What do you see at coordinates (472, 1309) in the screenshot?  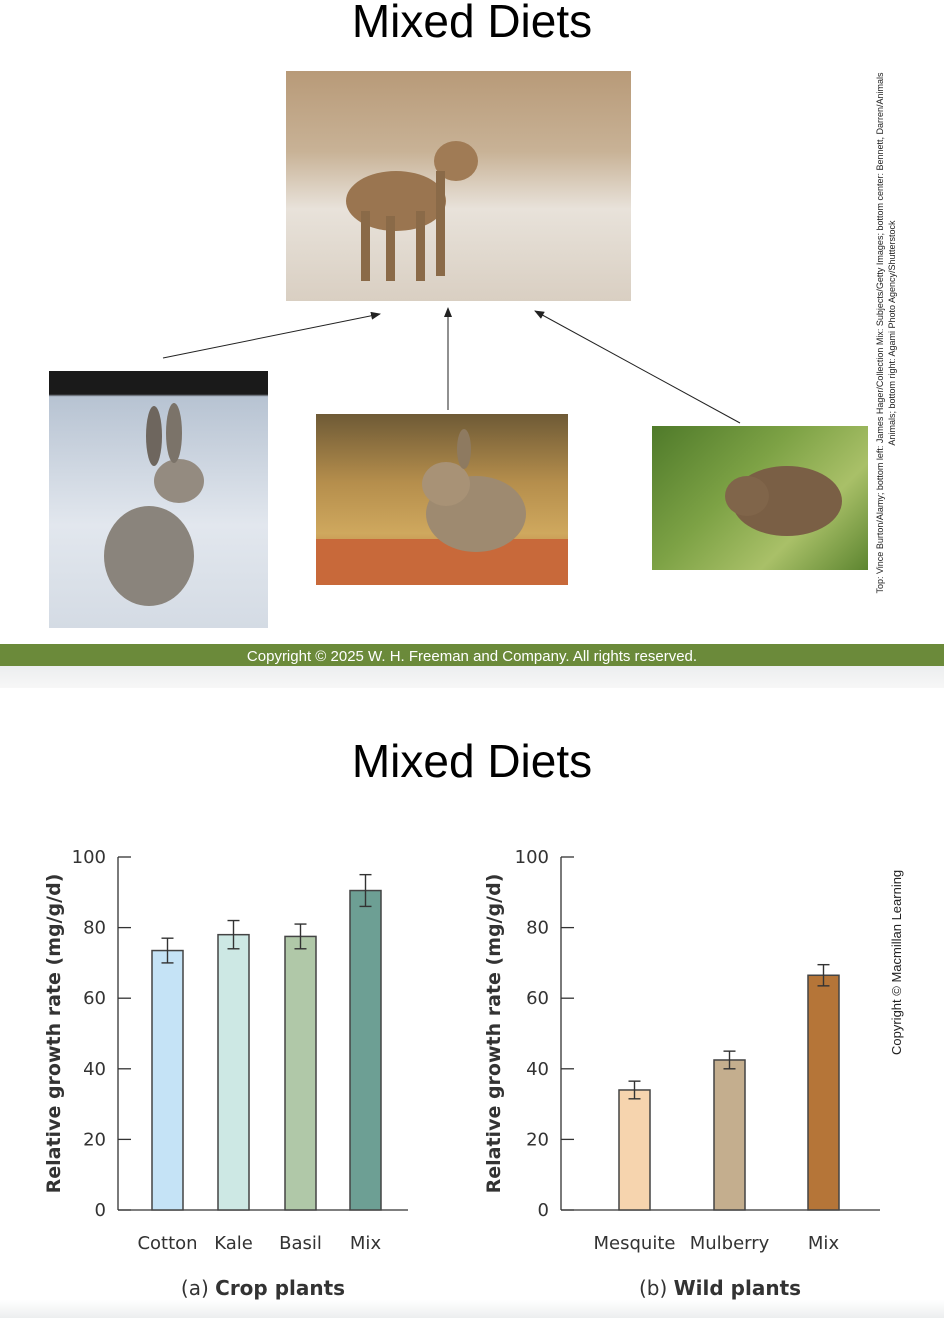 I see `bottom-edge` at bounding box center [472, 1309].